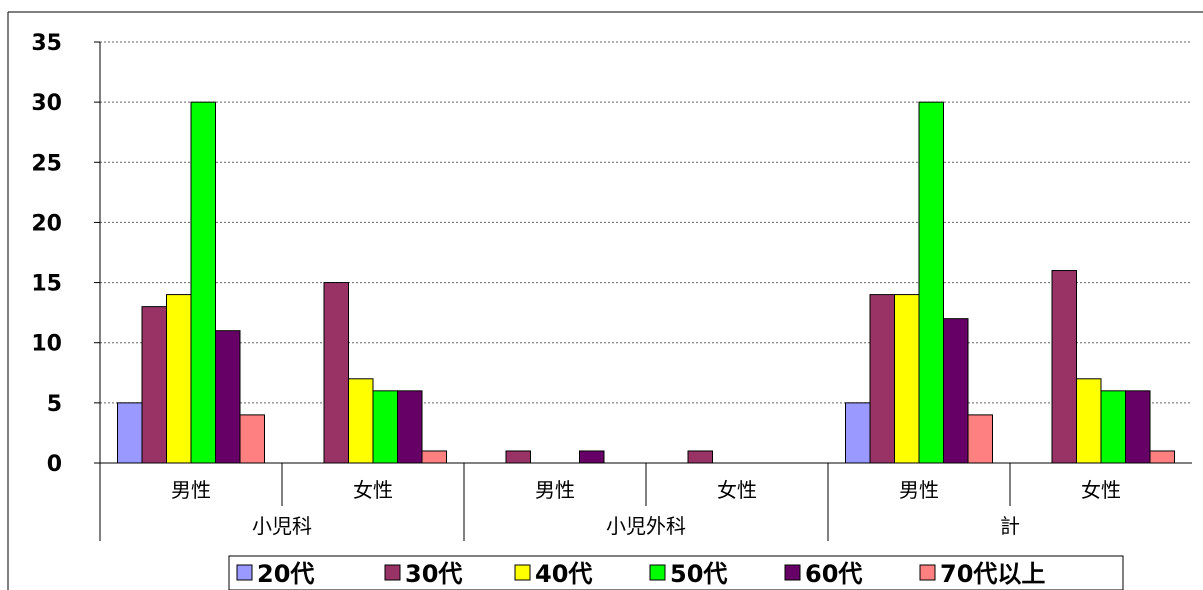  Describe the element at coordinates (1010, 526) in the screenshot. I see `group-label: 計` at that location.